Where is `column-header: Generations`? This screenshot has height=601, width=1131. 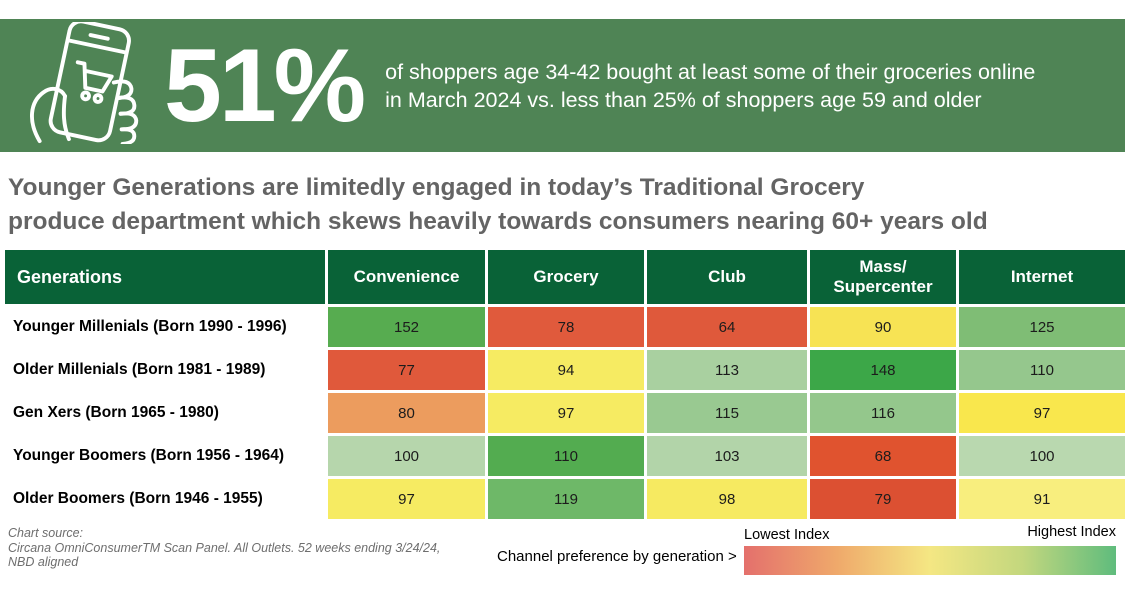
column-header: Generations is located at coordinates (165, 277).